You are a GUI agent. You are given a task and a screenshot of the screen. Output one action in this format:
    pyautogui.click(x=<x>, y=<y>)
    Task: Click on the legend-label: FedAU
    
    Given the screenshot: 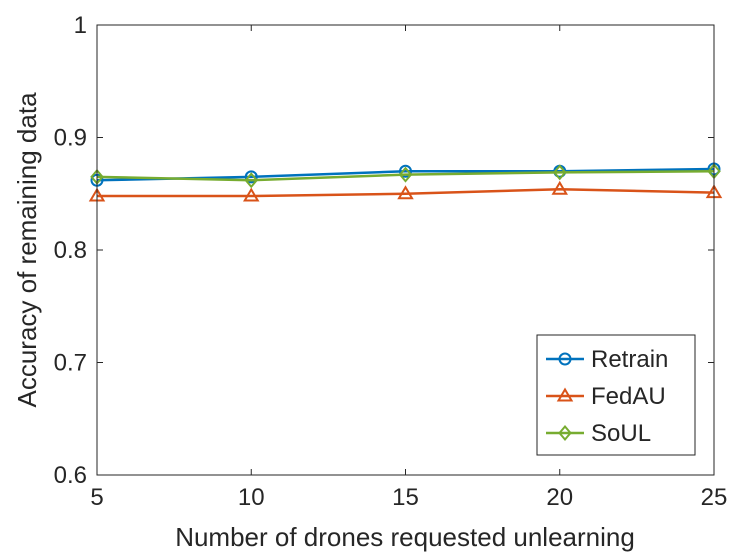 What is the action you would take?
    pyautogui.click(x=628, y=396)
    